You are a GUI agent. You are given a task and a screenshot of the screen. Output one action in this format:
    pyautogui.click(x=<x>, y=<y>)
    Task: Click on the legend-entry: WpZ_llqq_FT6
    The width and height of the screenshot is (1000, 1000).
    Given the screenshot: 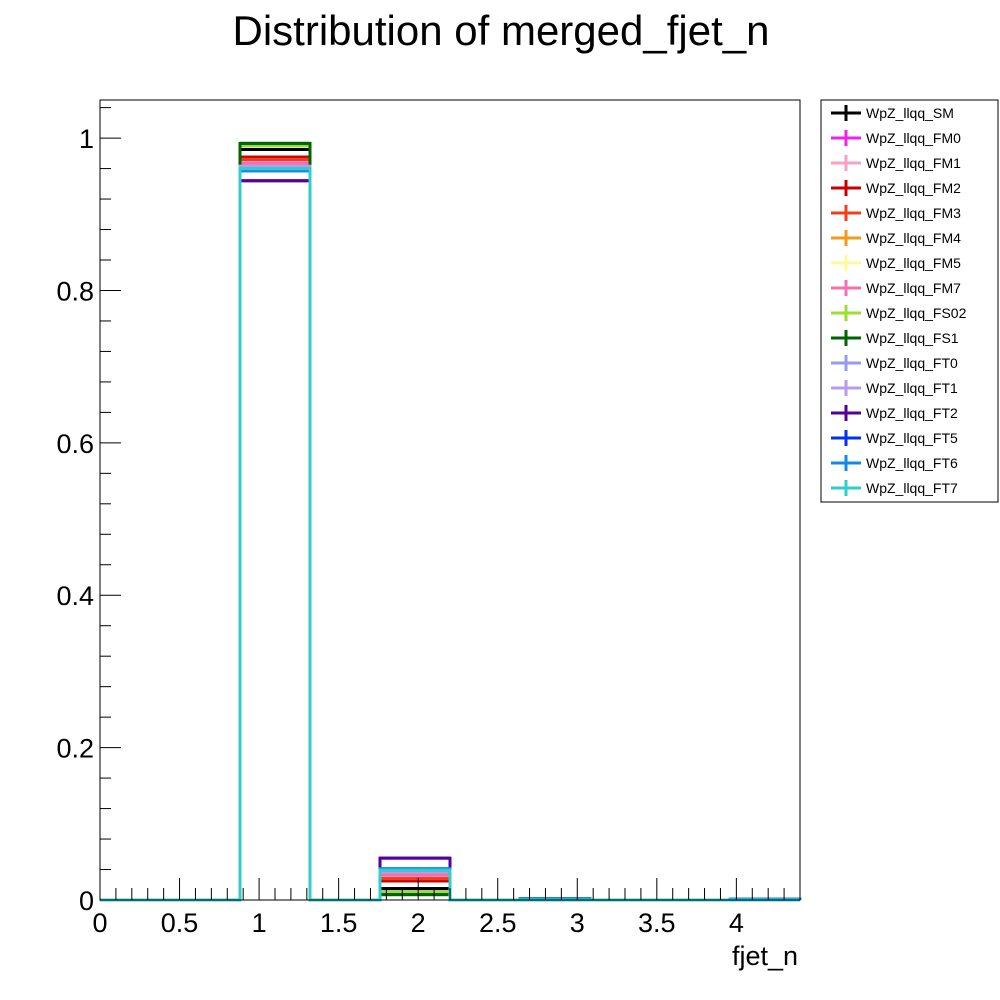 What is the action you would take?
    pyautogui.click(x=894, y=463)
    